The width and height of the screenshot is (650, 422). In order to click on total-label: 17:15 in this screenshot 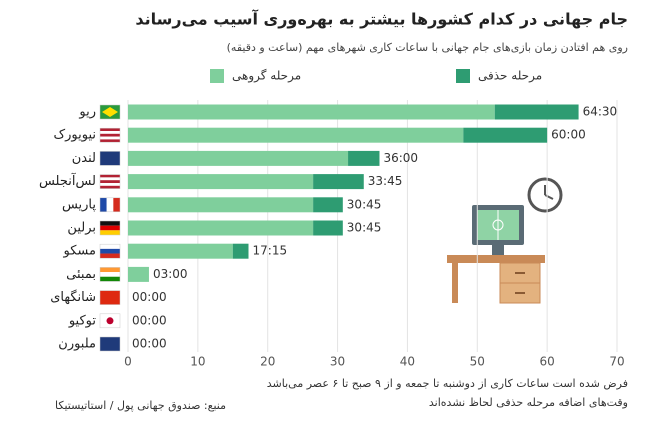, I will do `click(270, 251)`.